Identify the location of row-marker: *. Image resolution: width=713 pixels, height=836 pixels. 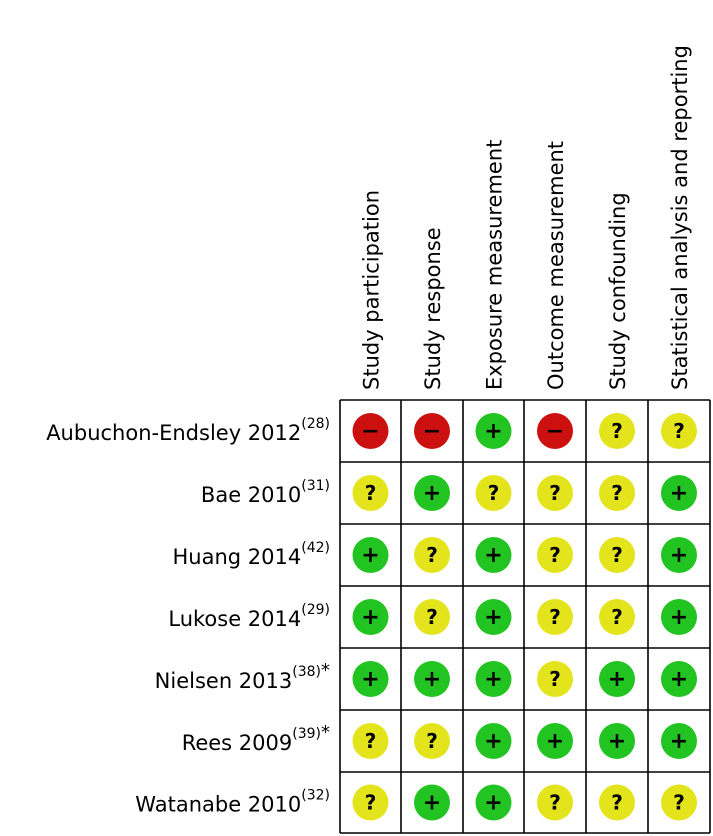
(325, 732).